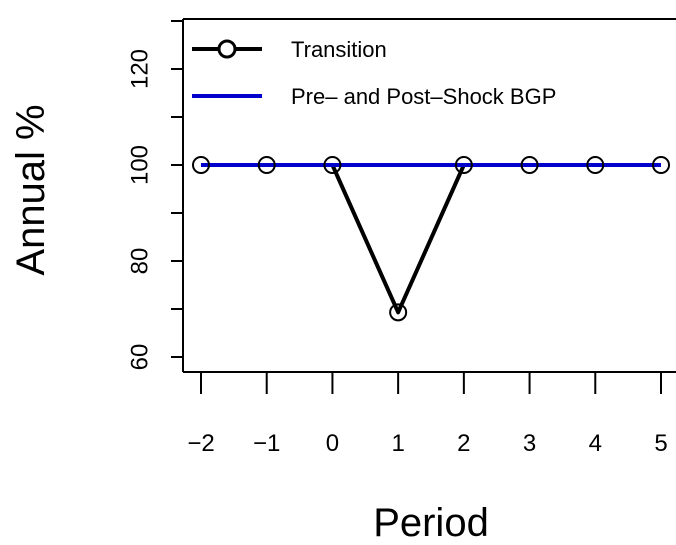  What do you see at coordinates (139, 261) in the screenshot?
I see `y-tick-label-80: 80` at bounding box center [139, 261].